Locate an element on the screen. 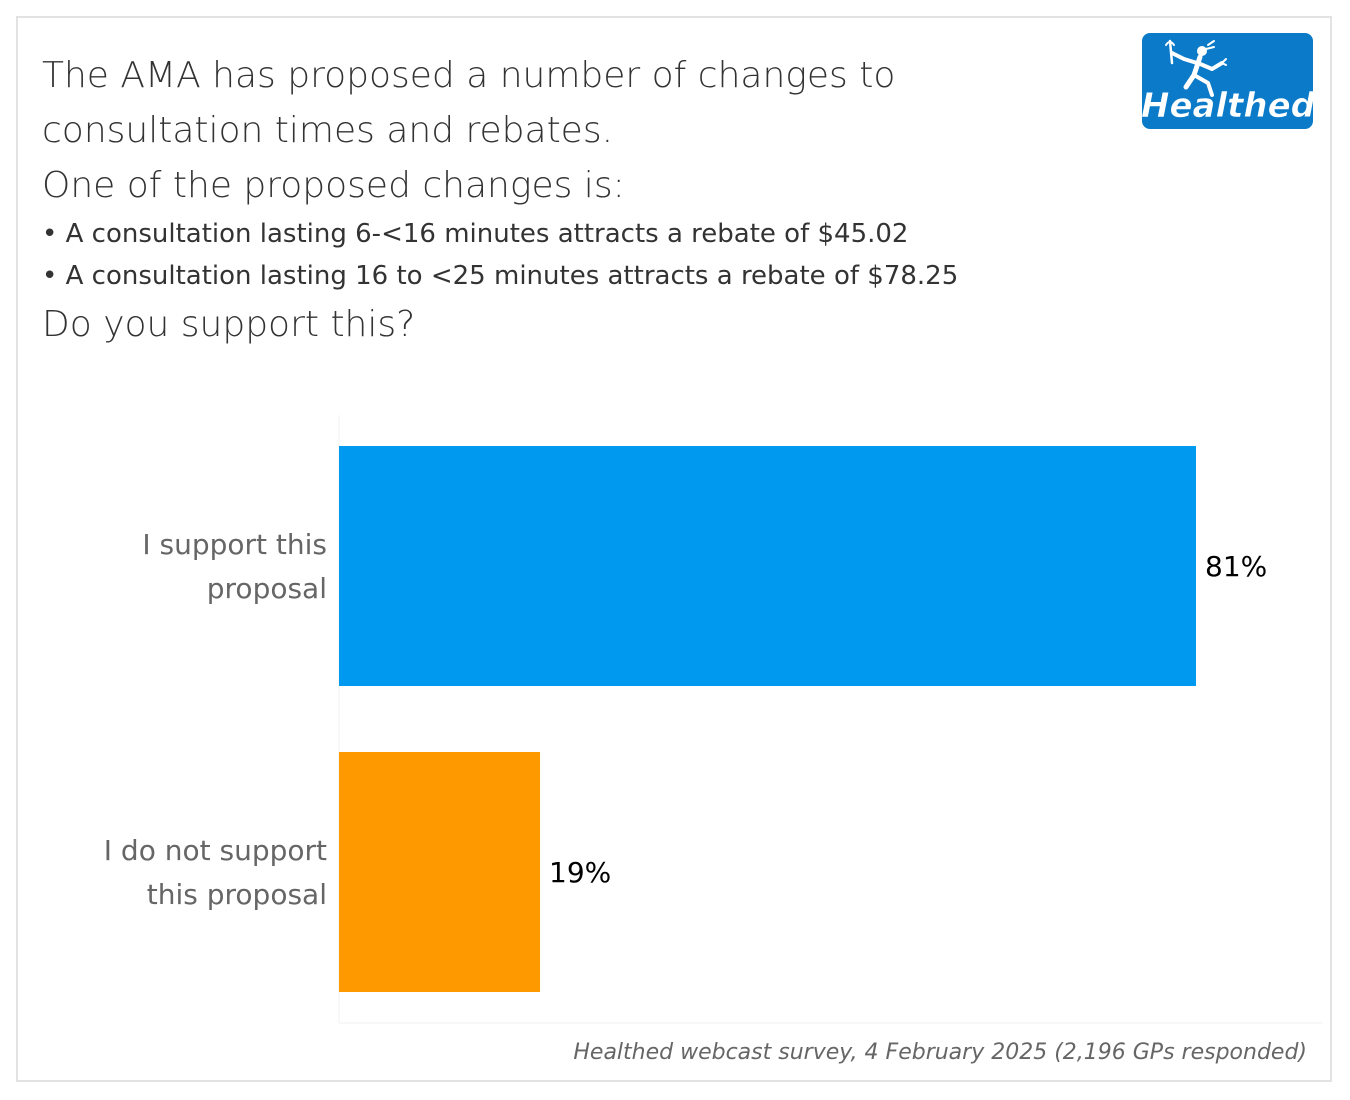  question-line: Do you support this? is located at coordinates (229, 324).